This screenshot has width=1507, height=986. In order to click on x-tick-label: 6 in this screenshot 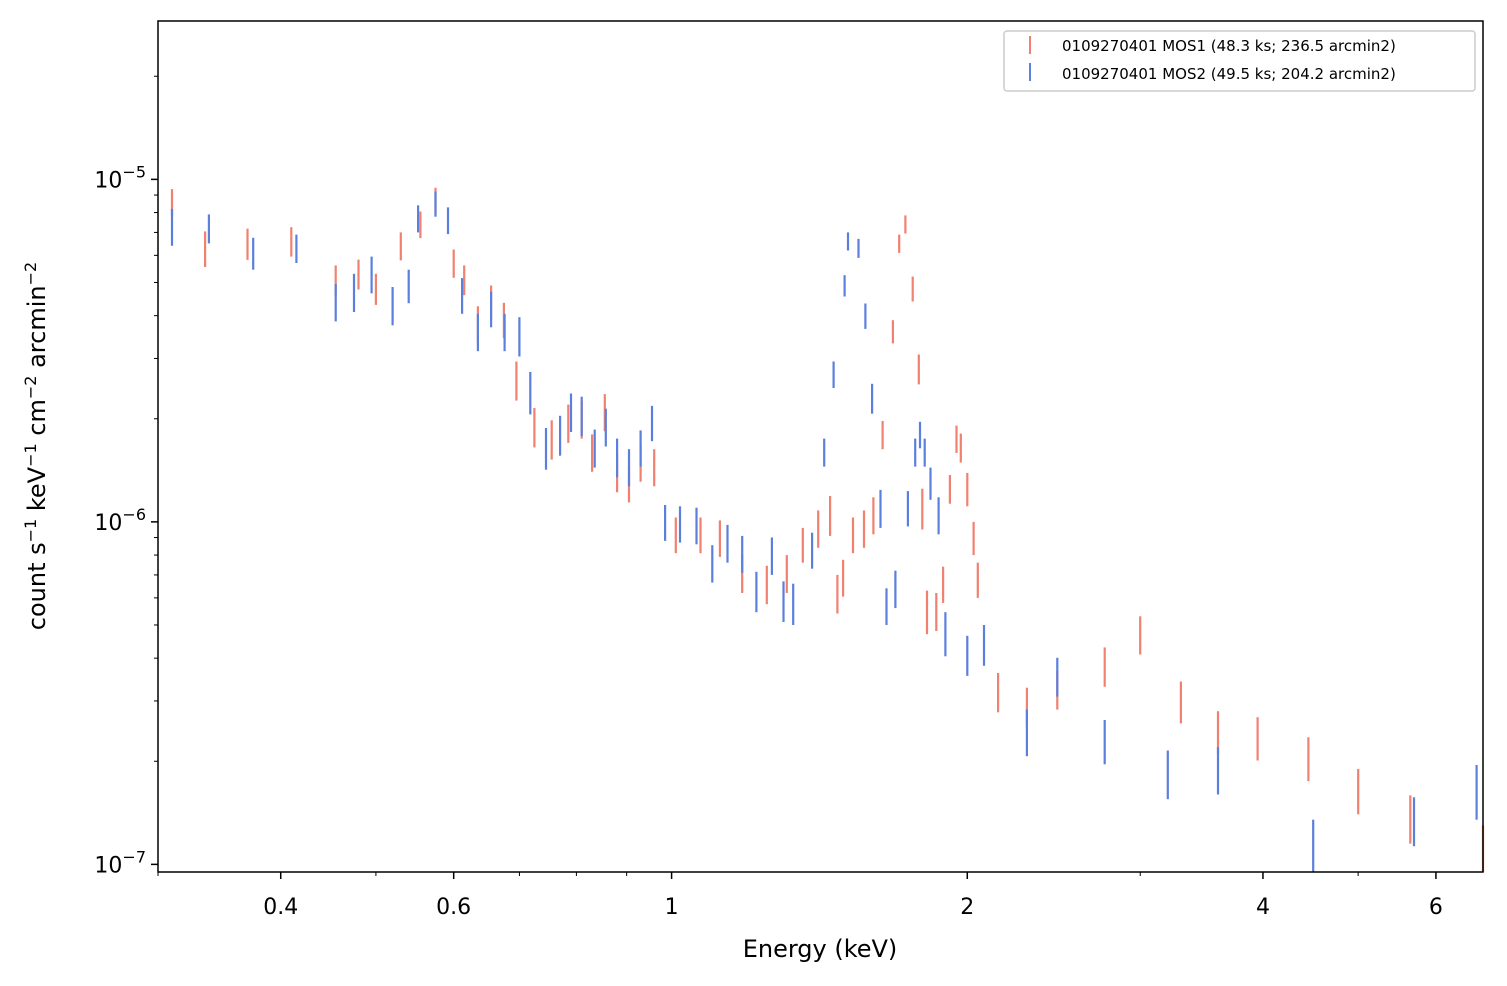, I will do `click(1436, 907)`.